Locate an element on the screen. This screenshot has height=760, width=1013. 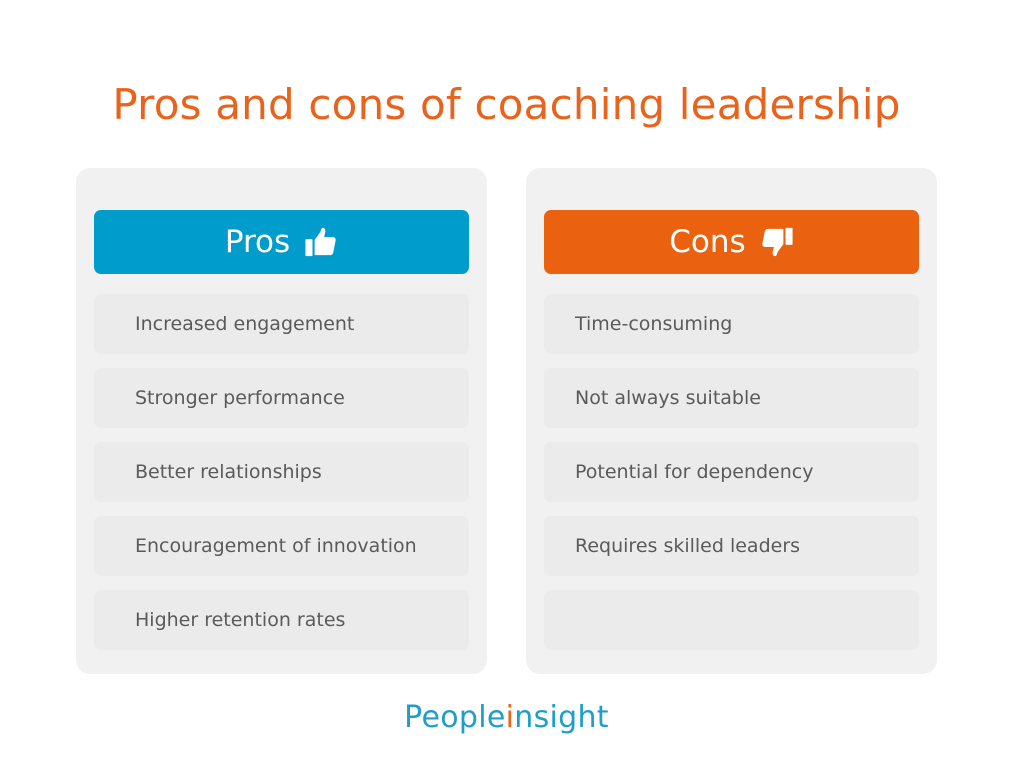
list-item: Encouragement of innovation is located at coordinates (281, 546).